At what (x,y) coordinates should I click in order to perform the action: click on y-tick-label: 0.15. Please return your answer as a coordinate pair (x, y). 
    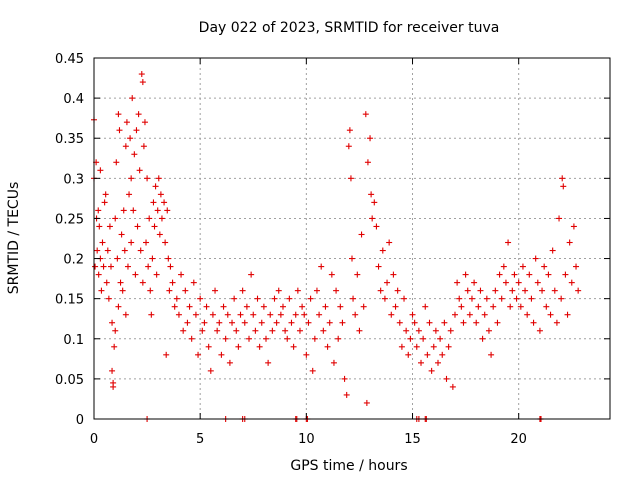
    Looking at the image, I should click on (69, 300).